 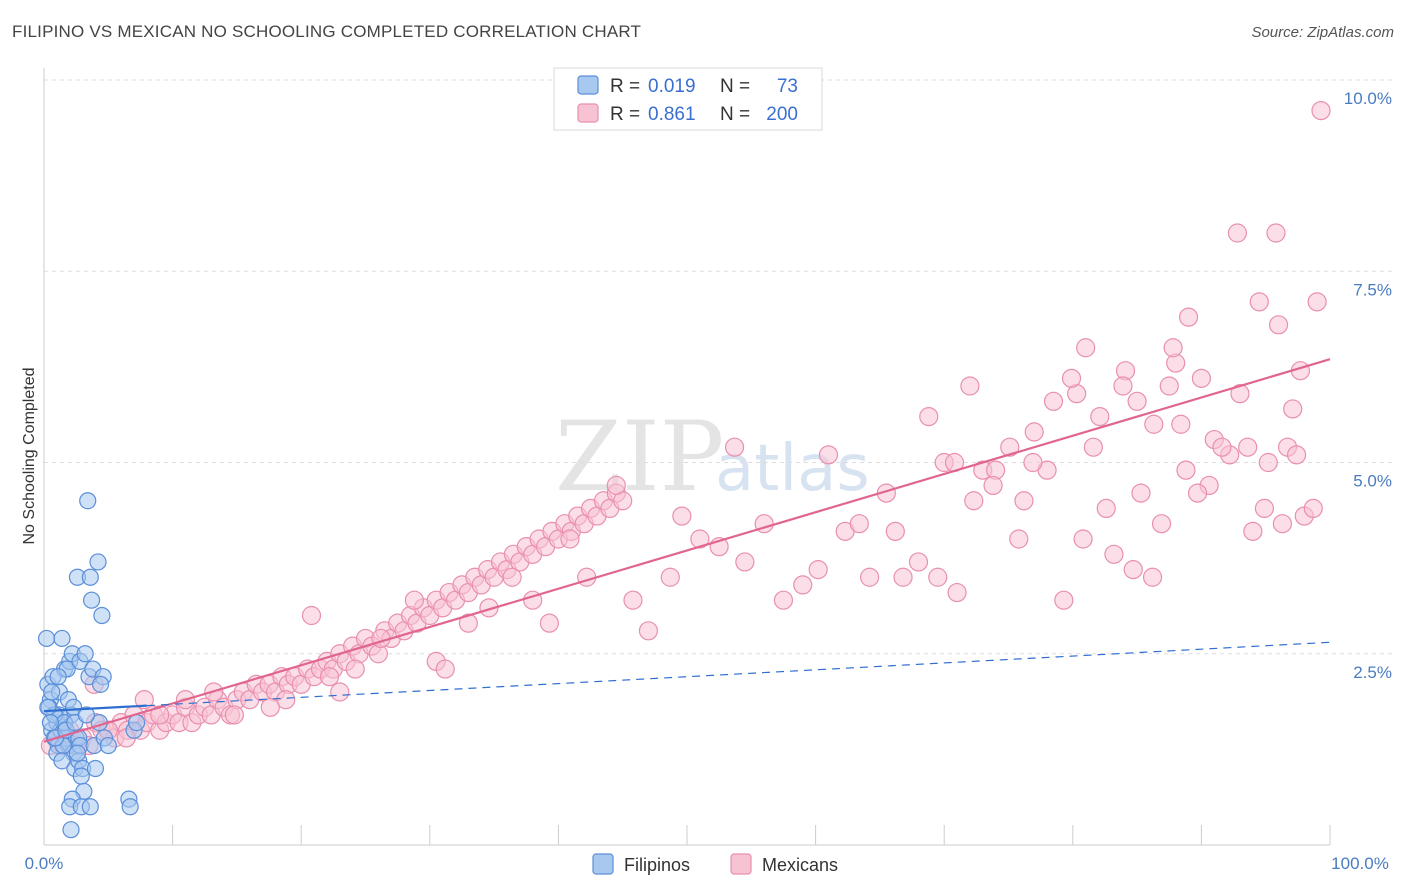 What do you see at coordinates (29, 456) in the screenshot?
I see `y-axis-label: No Schooling Completed` at bounding box center [29, 456].